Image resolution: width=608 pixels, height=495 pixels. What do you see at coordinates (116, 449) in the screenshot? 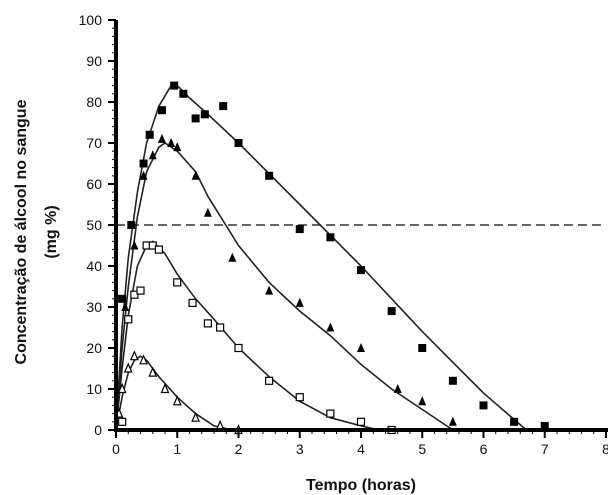
I see `x-tick-label: 0` at bounding box center [116, 449].